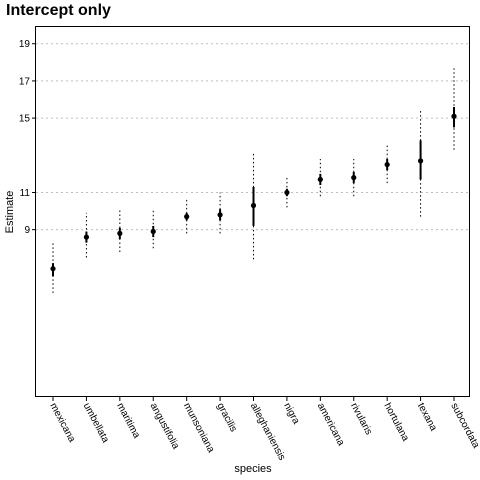 Image resolution: width=480 pixels, height=480 pixels. I want to click on y-tick-label: 17, so click(25, 81).